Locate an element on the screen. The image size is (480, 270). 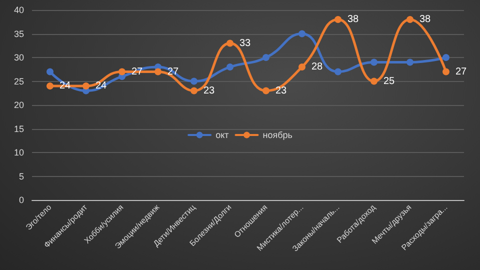
y-tick-label: 0 is located at coordinates (21, 200).